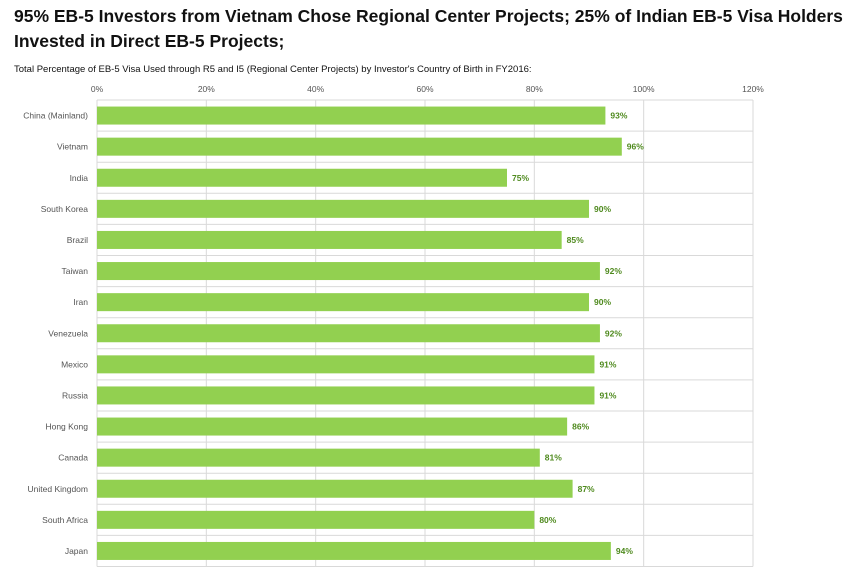 The width and height of the screenshot is (847, 578). Describe the element at coordinates (75, 395) in the screenshot. I see `category-label: Russia` at that location.